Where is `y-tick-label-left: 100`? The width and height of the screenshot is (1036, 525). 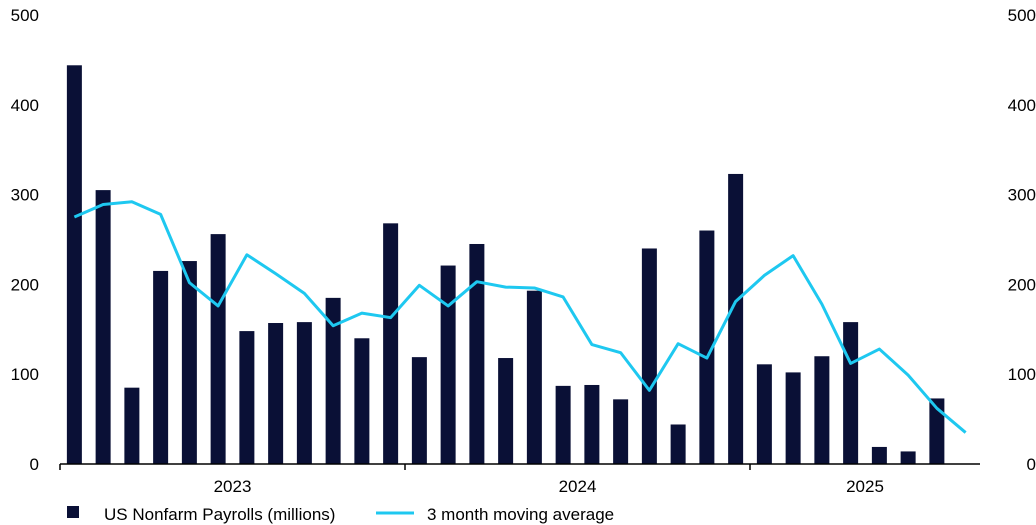
y-tick-label-left: 100 is located at coordinates (25, 374).